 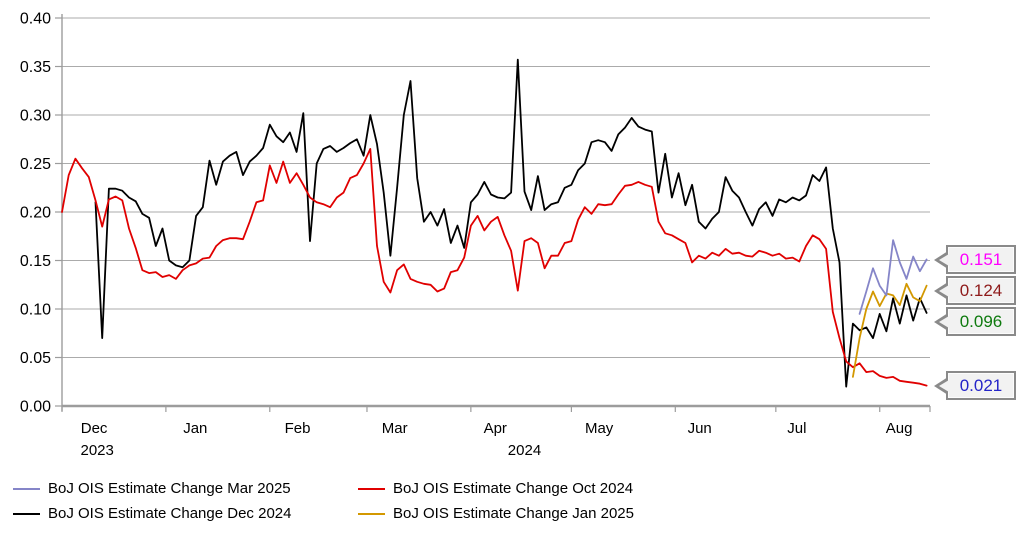 I want to click on y-axis-label: 0.35, so click(x=35, y=67).